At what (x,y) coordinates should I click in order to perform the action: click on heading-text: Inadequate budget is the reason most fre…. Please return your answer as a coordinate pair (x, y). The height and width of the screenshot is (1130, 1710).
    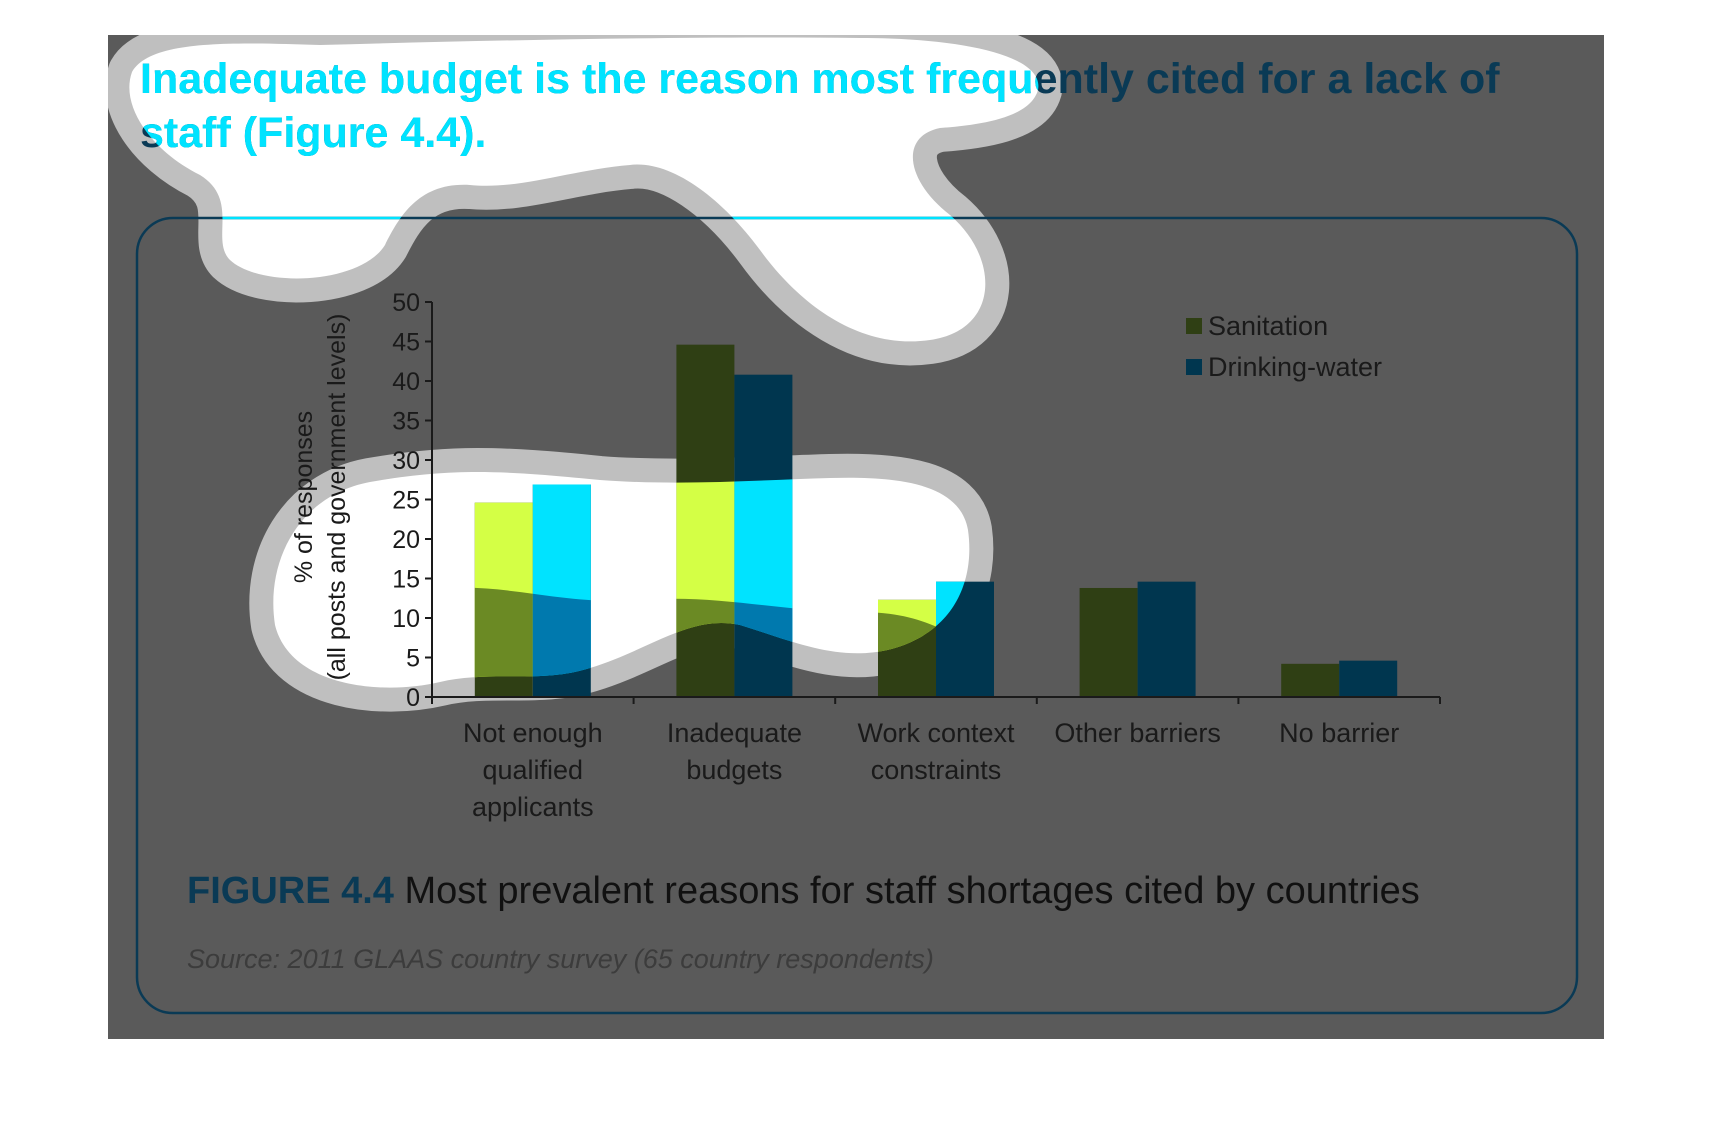
    Looking at the image, I should click on (820, 106).